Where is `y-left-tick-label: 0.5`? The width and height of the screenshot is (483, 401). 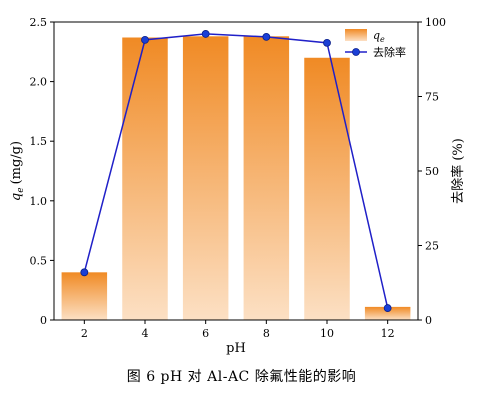 y-left-tick-label: 0.5 is located at coordinates (39, 260).